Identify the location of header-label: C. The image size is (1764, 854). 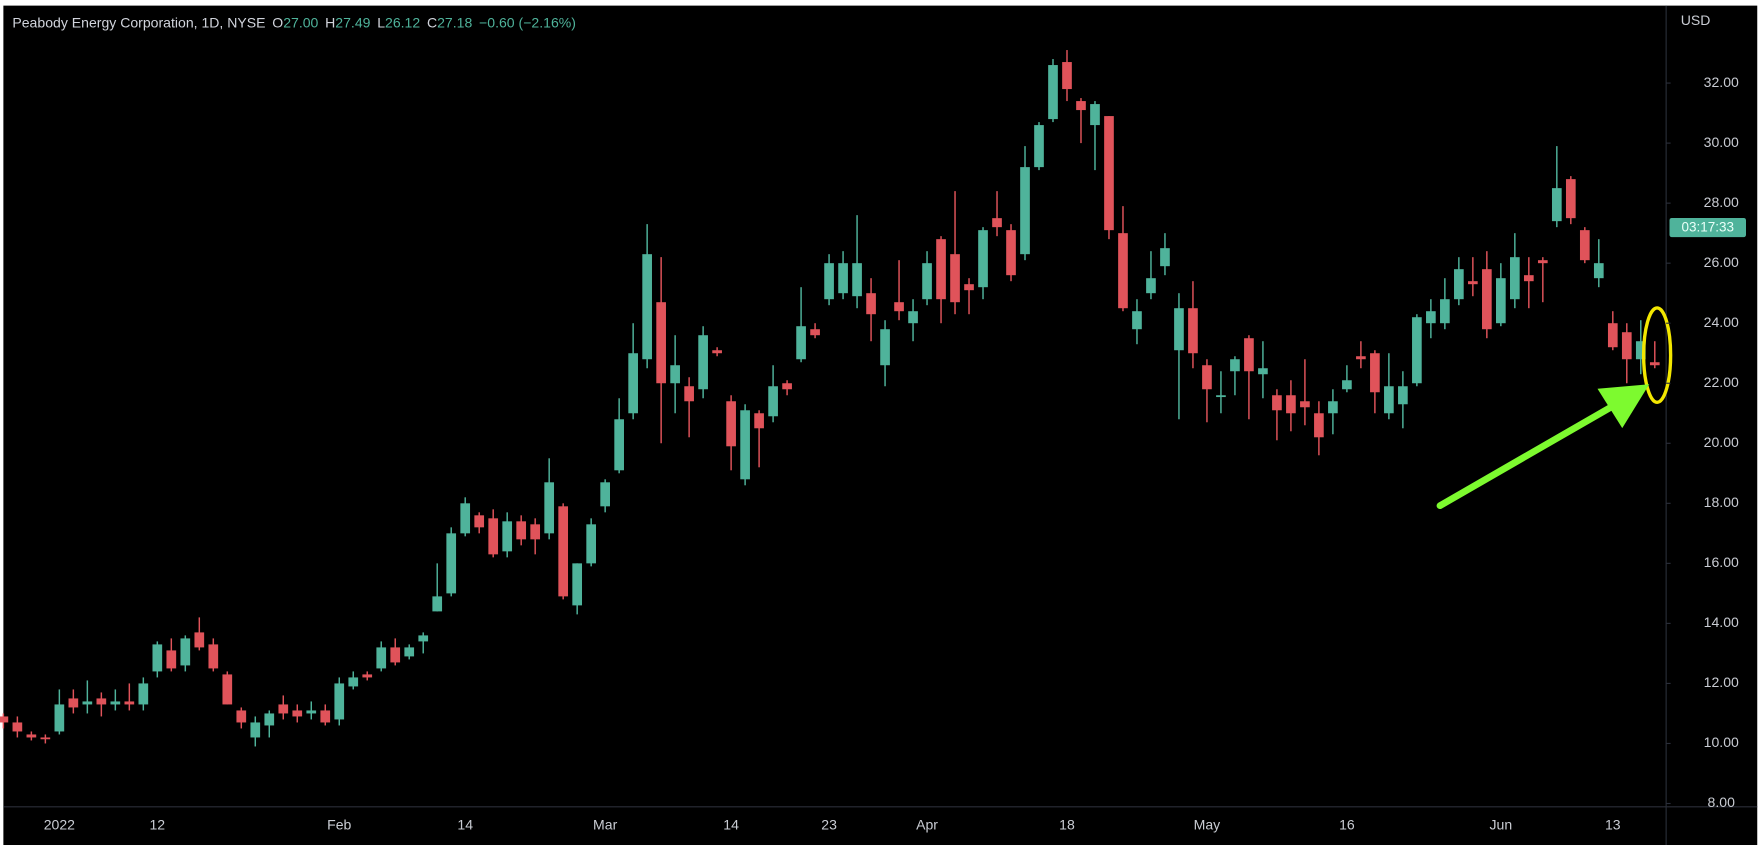
(432, 22).